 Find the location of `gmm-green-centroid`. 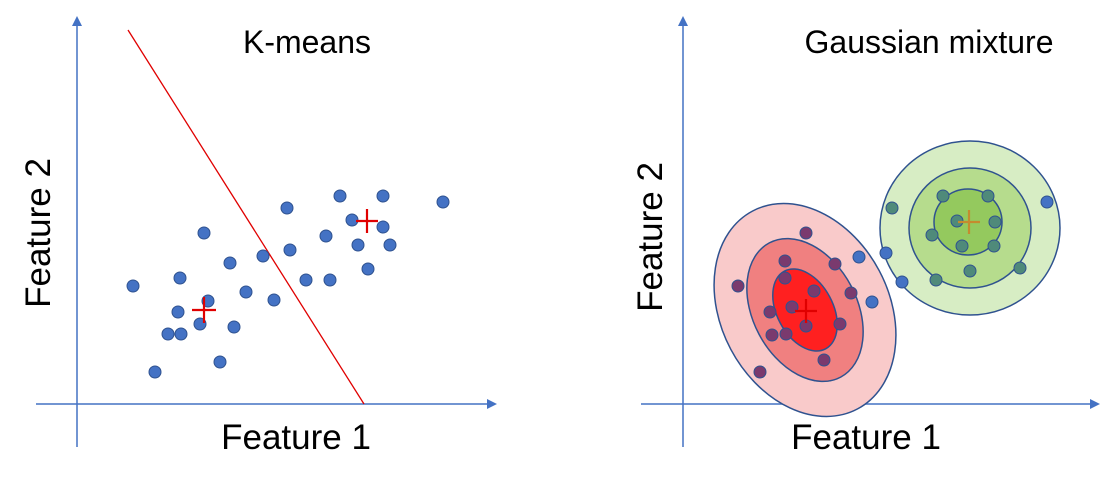

gmm-green-centroid is located at coordinates (969, 222).